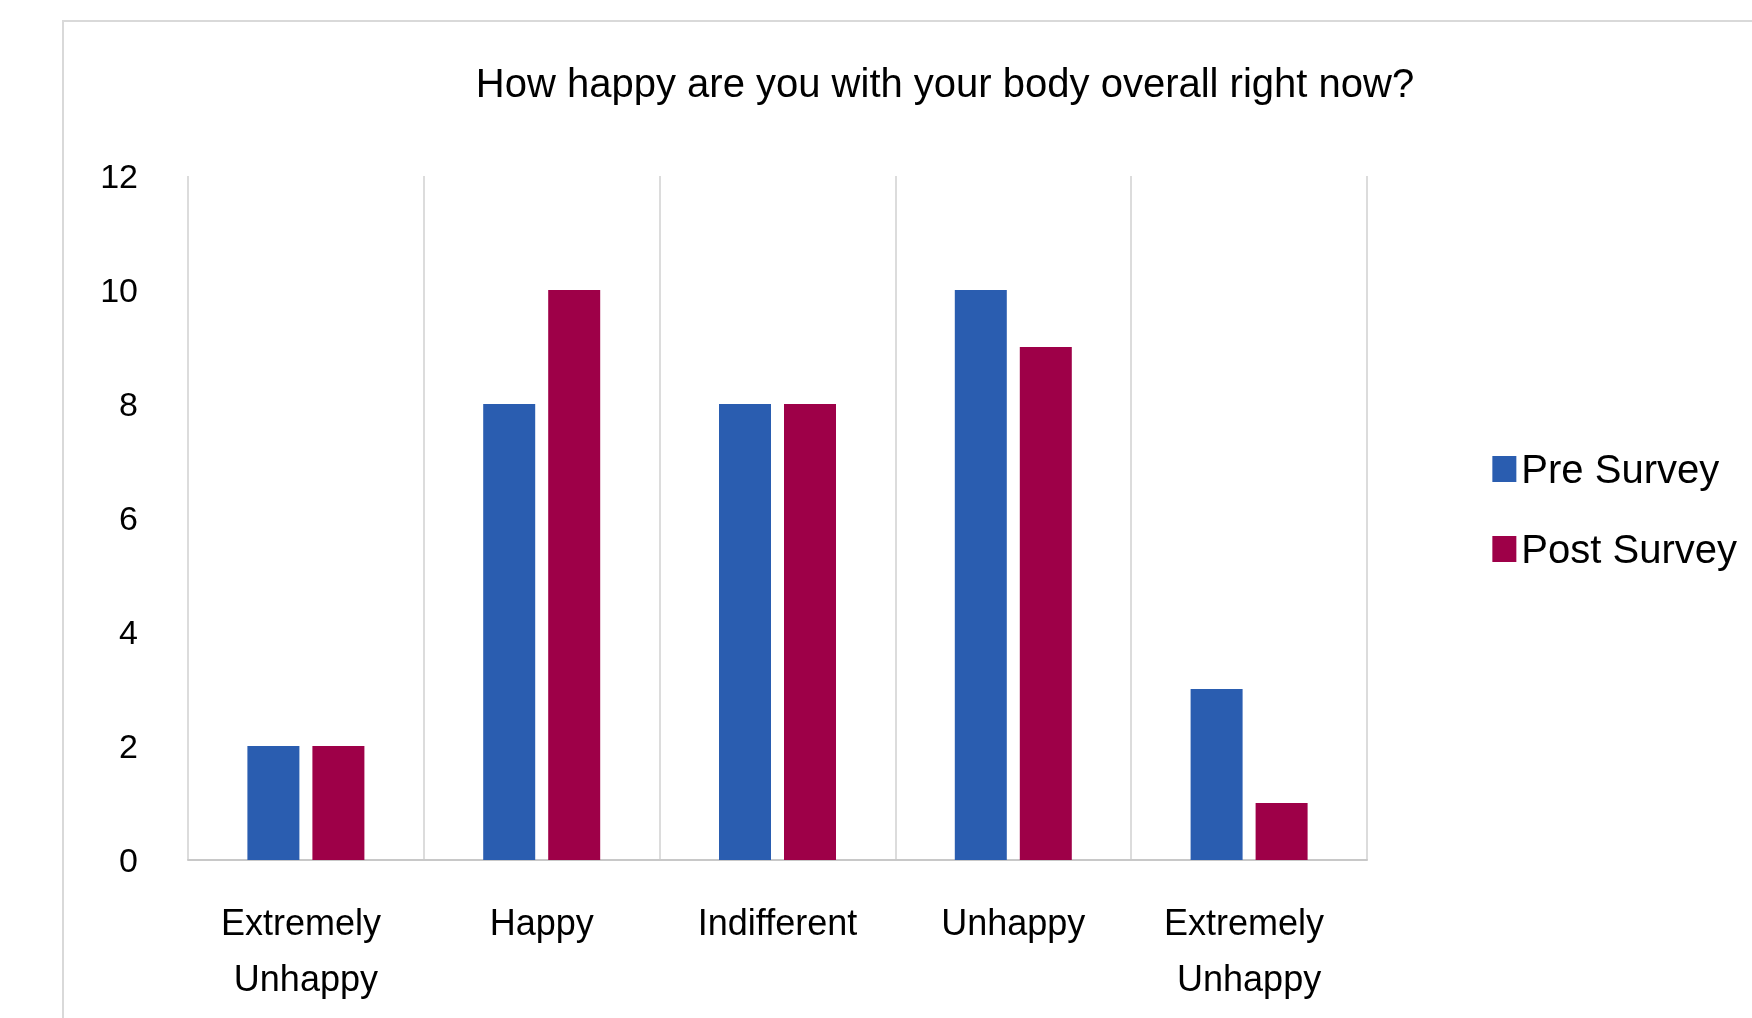  I want to click on x-tick-label: Happy, so click(541, 922).